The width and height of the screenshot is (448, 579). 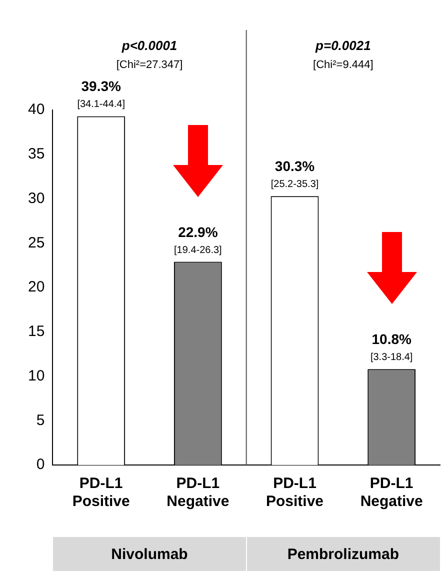 I want to click on y-tick-label: 10, so click(x=36, y=375).